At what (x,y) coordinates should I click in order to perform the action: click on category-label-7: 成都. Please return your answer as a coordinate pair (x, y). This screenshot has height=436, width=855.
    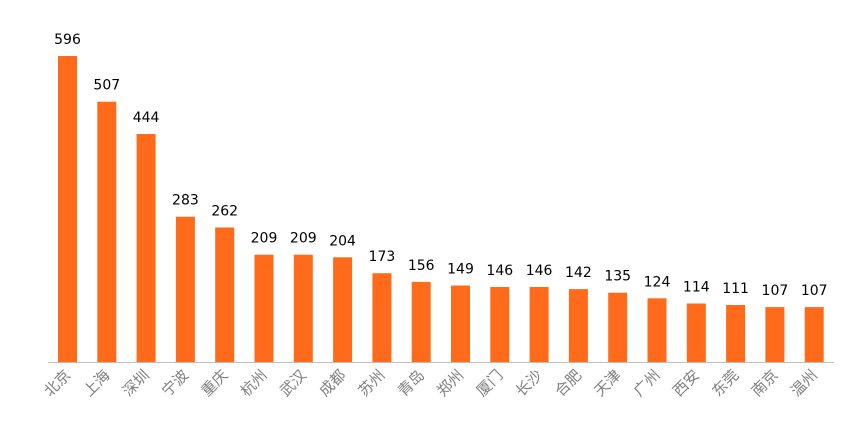
    Looking at the image, I should click on (332, 383).